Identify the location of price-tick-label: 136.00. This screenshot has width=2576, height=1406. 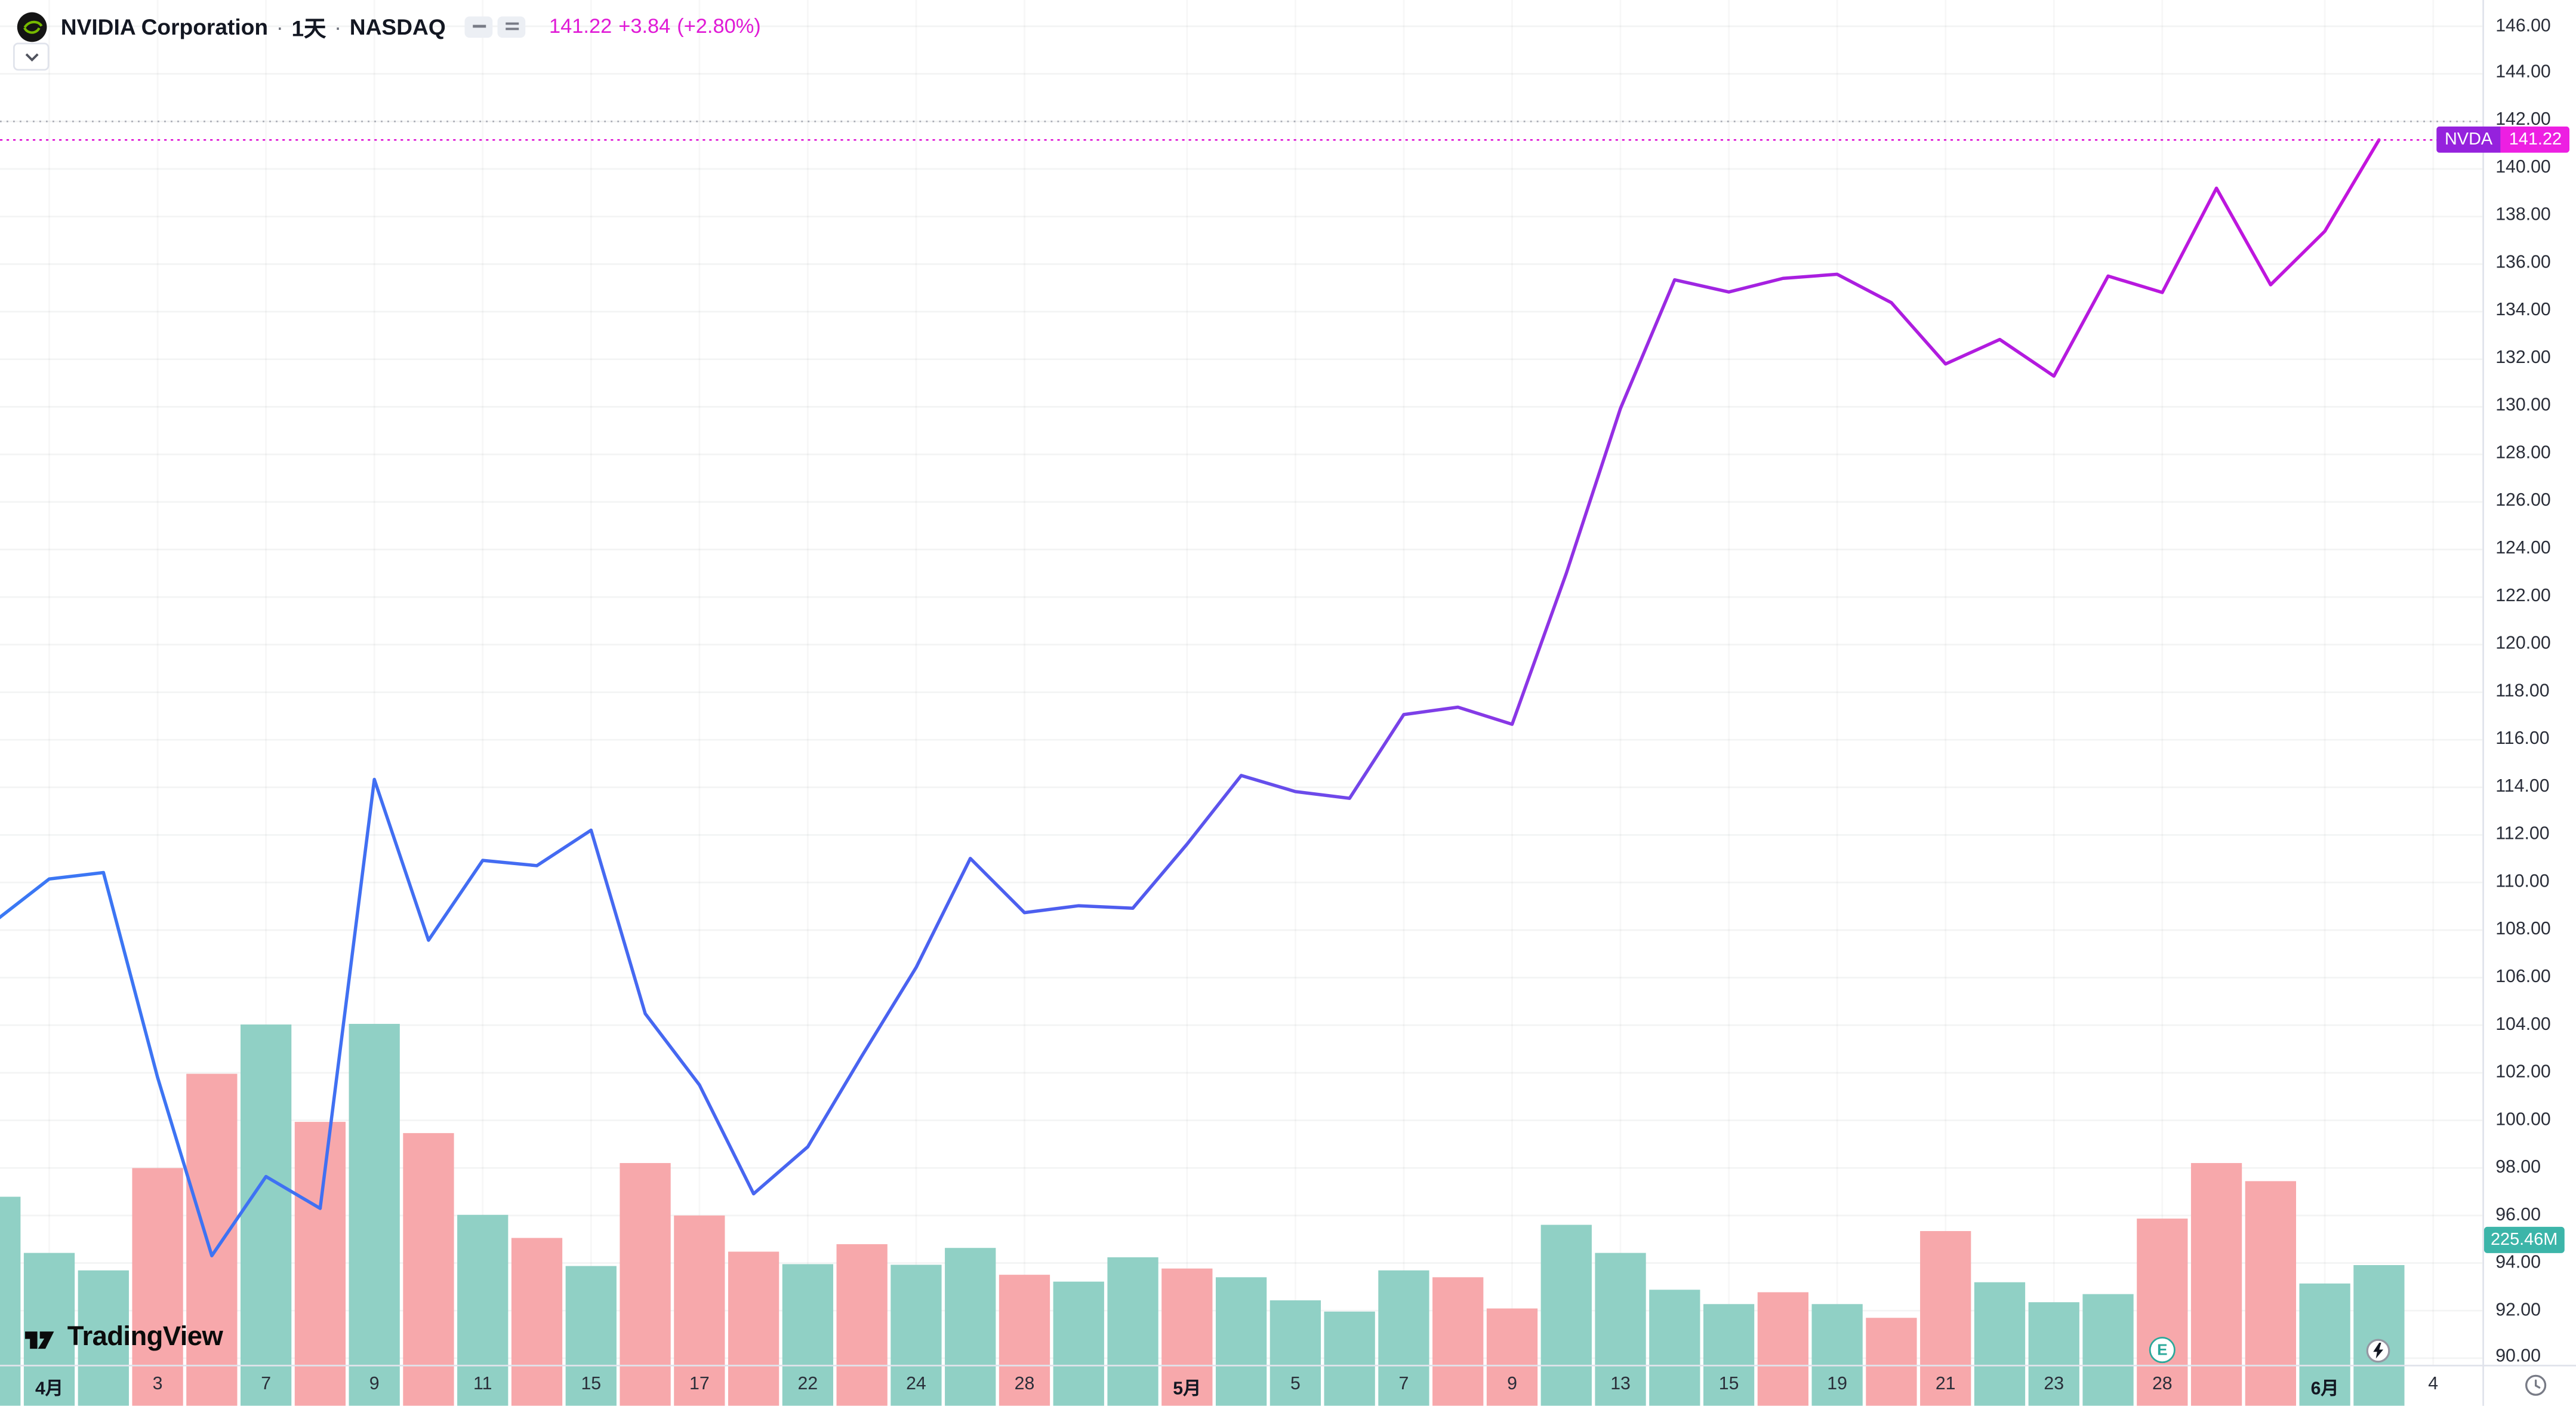
(2523, 263).